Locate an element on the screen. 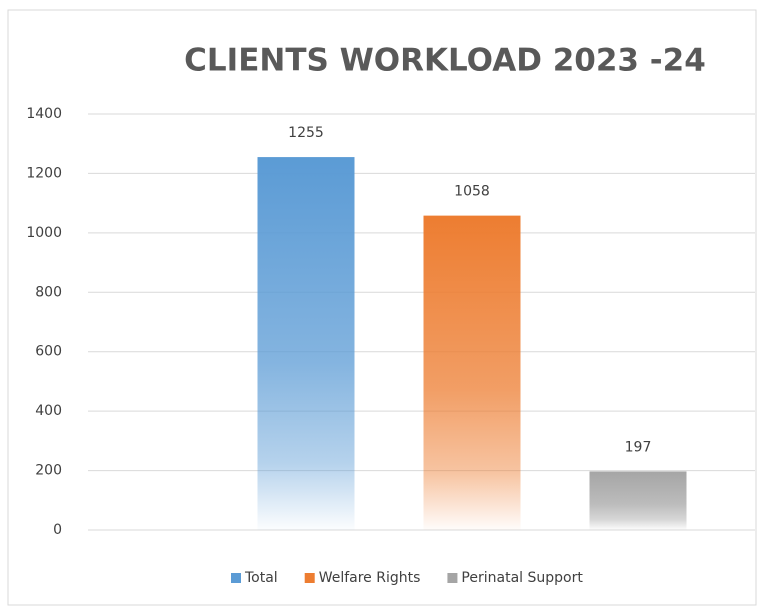 The width and height of the screenshot is (757, 606). data-label: 1255 is located at coordinates (306, 133).